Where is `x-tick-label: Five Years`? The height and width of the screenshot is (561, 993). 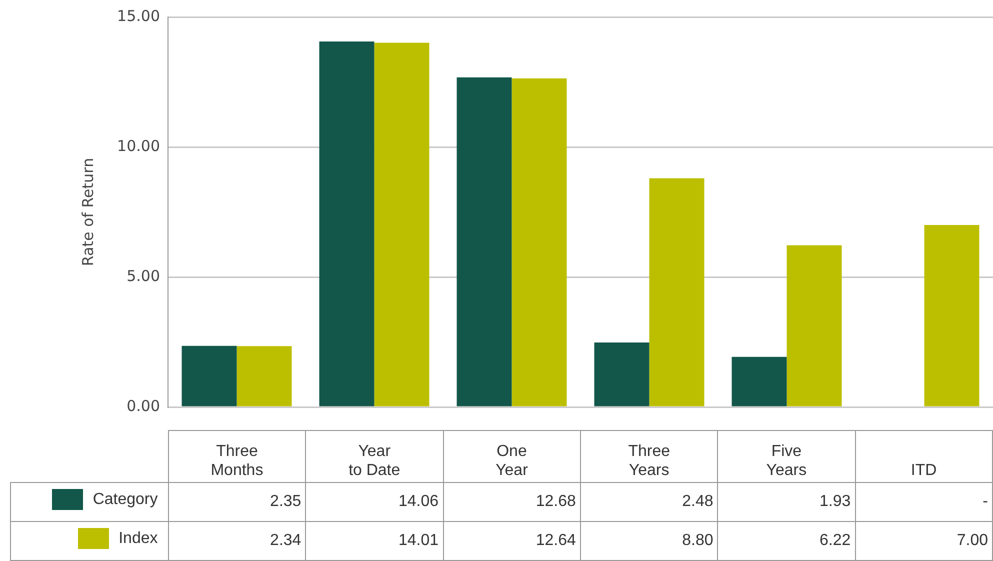 x-tick-label: Five Years is located at coordinates (787, 456).